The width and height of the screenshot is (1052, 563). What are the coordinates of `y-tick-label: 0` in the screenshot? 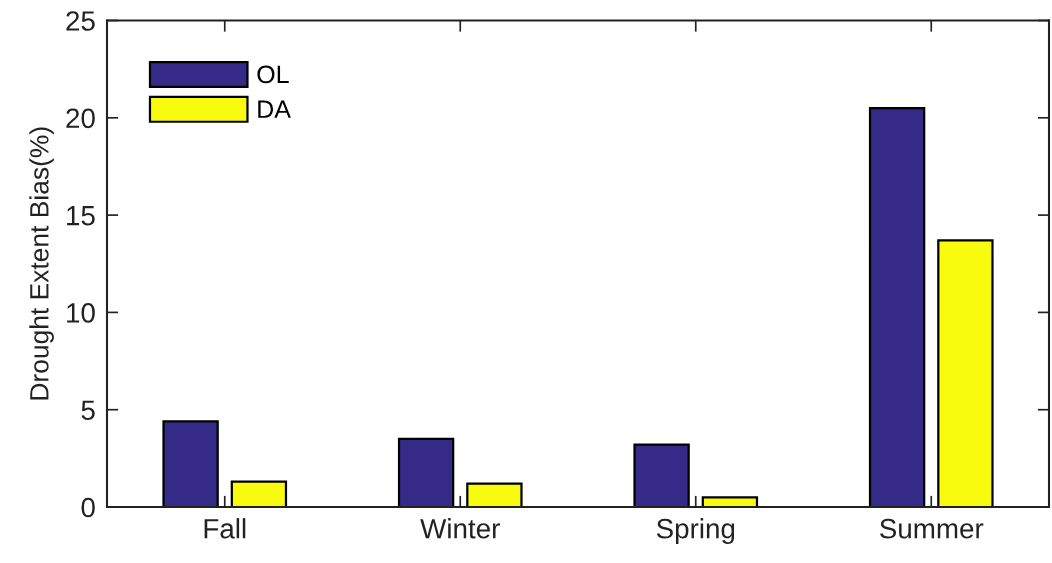 It's located at (88, 507).